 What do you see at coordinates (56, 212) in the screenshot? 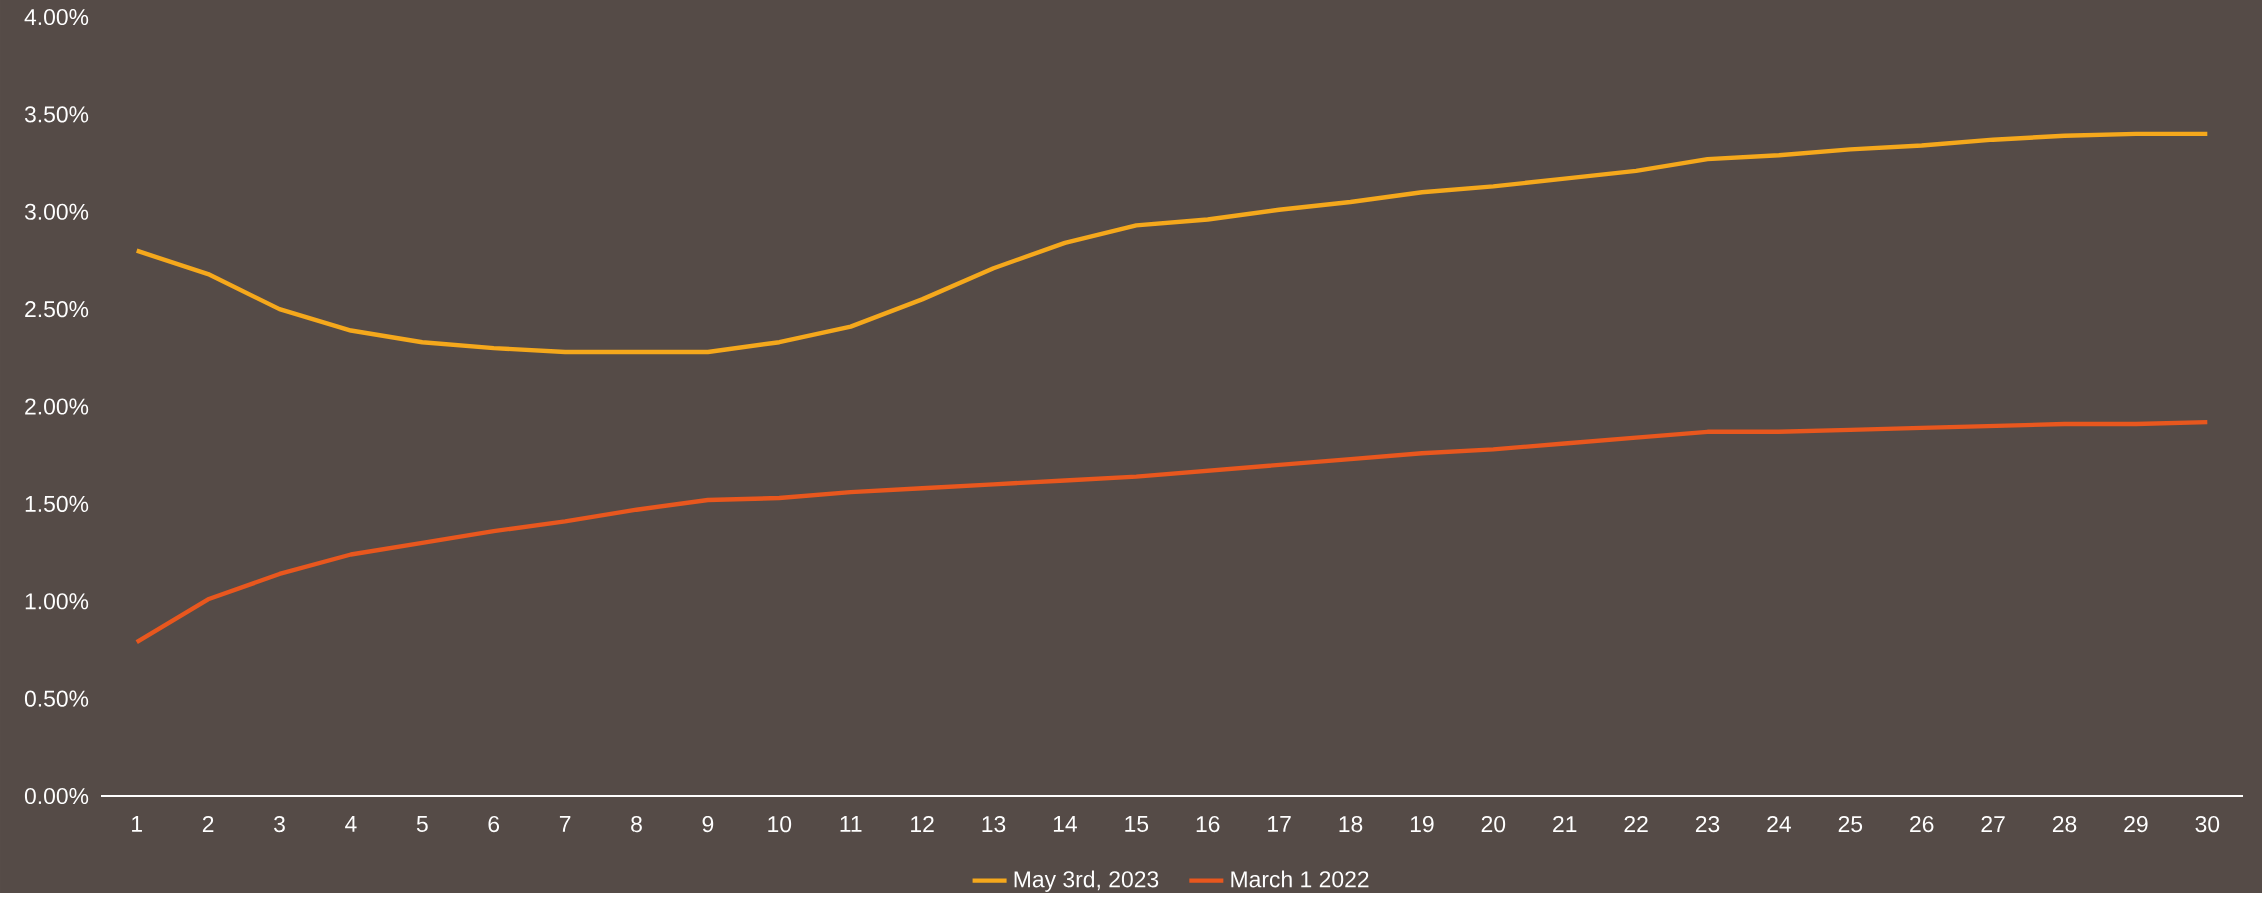
I see `y-tick-label: 3.00%` at bounding box center [56, 212].